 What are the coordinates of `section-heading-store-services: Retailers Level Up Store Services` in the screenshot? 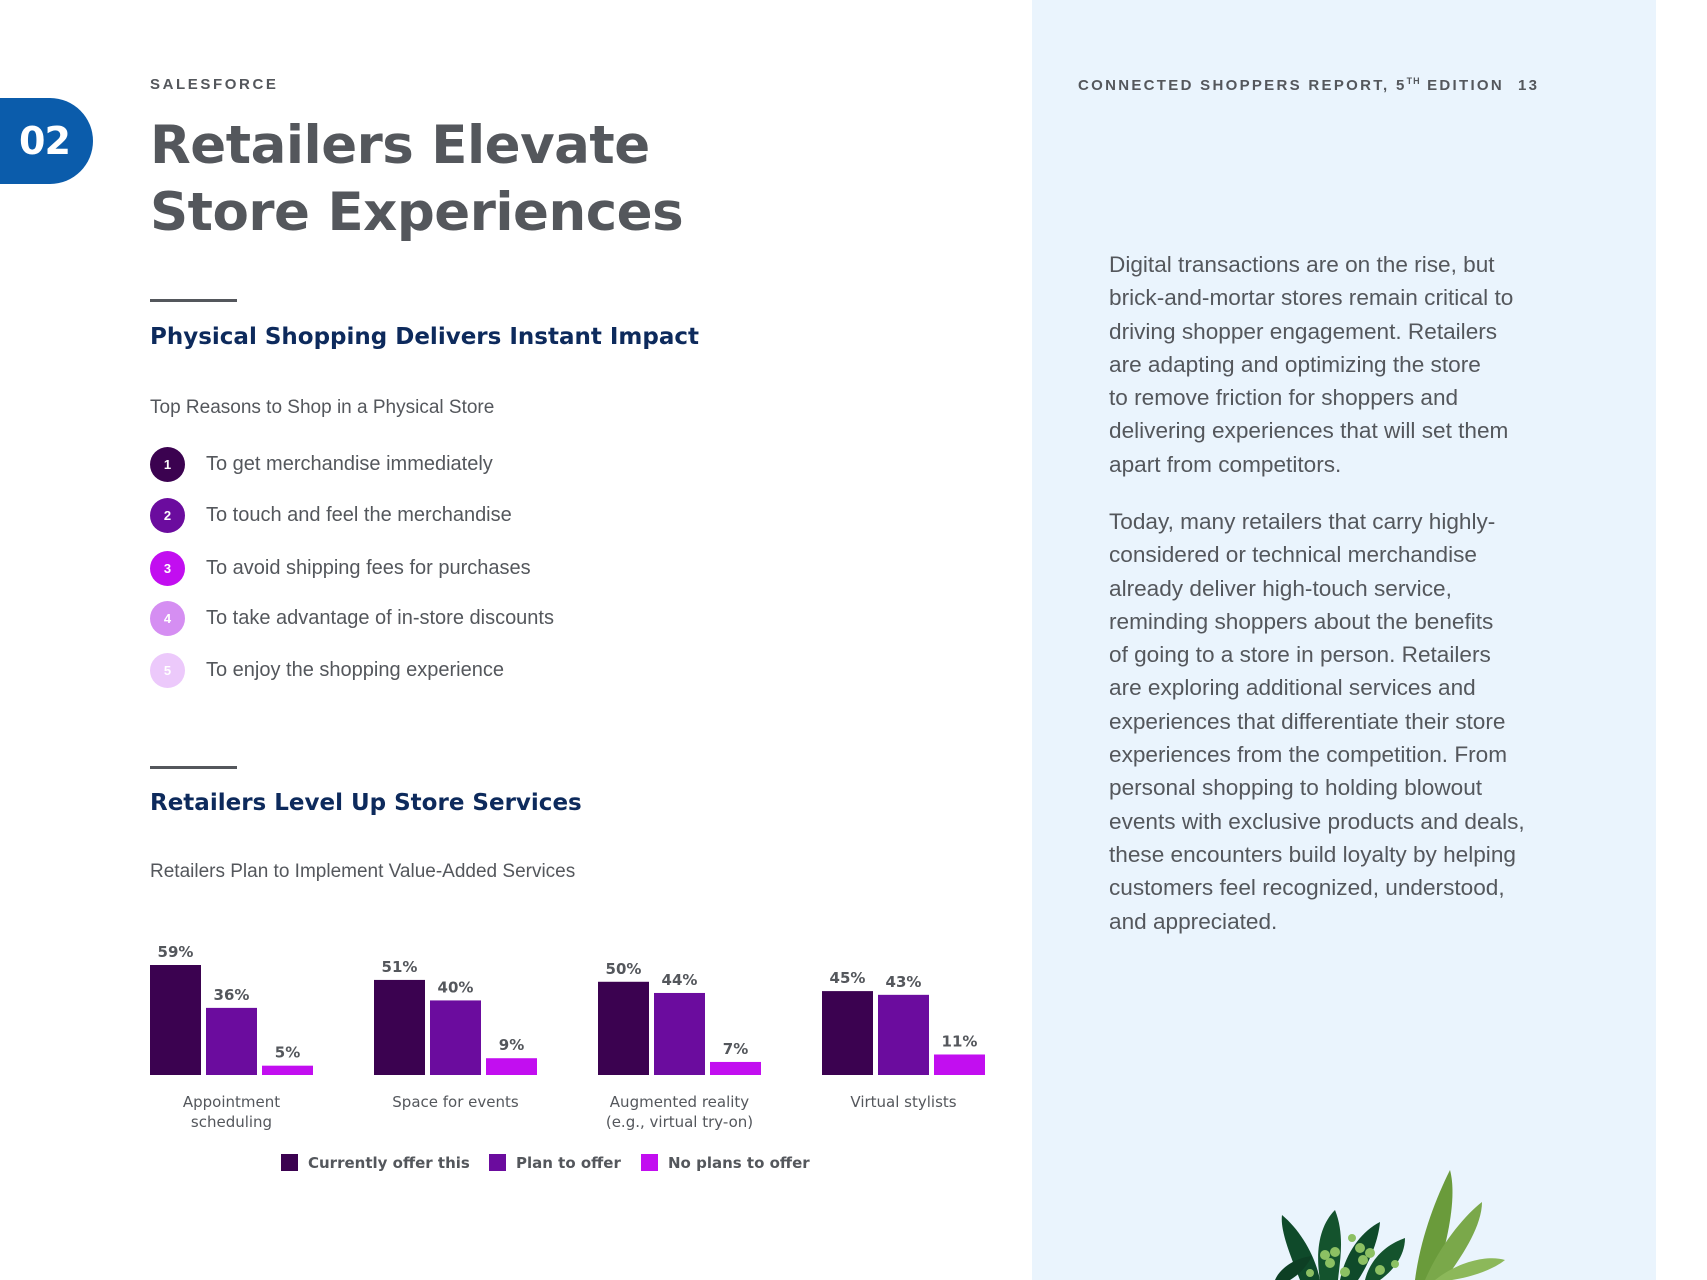 It's located at (366, 803).